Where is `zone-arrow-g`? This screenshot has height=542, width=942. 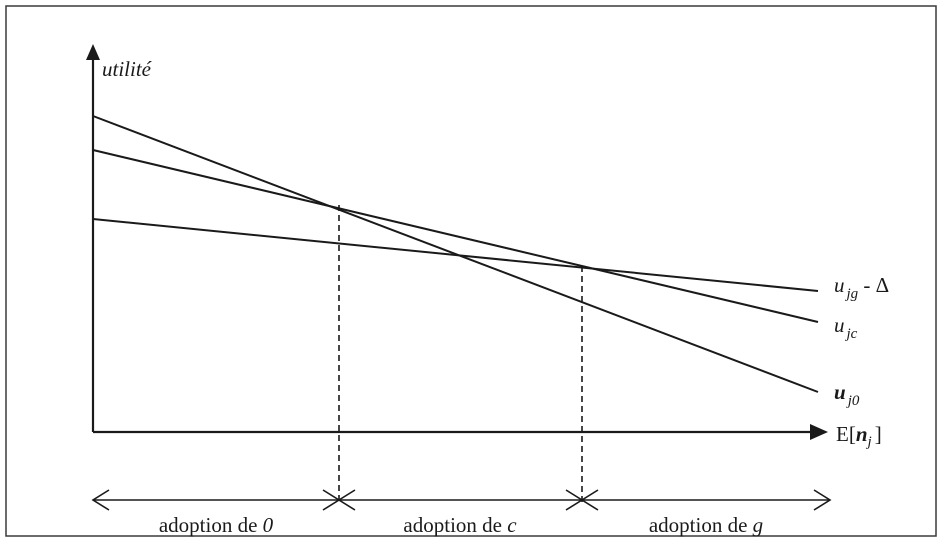 zone-arrow-g is located at coordinates (706, 500).